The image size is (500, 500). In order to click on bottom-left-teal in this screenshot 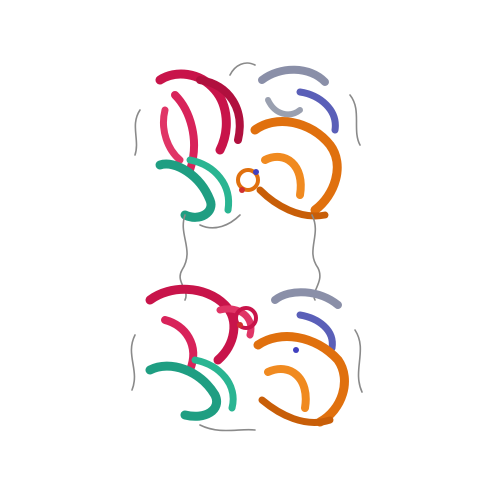, I will do `click(191, 388)`.